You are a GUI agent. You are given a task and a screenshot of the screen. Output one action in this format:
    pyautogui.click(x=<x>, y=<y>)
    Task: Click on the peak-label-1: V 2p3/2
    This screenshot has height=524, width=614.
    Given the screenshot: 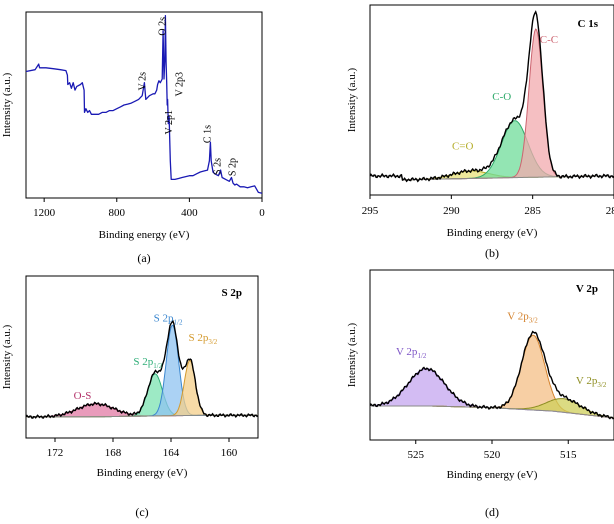 What is the action you would take?
    pyautogui.click(x=522, y=317)
    